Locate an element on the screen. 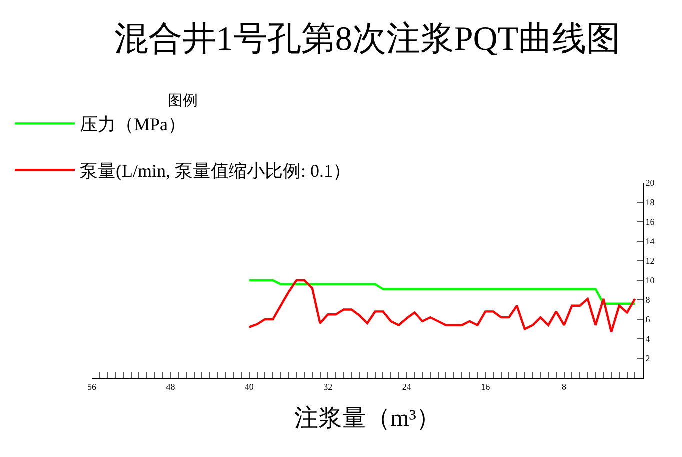 This screenshot has height=457, width=682. y-tick-label: 20 is located at coordinates (651, 183).